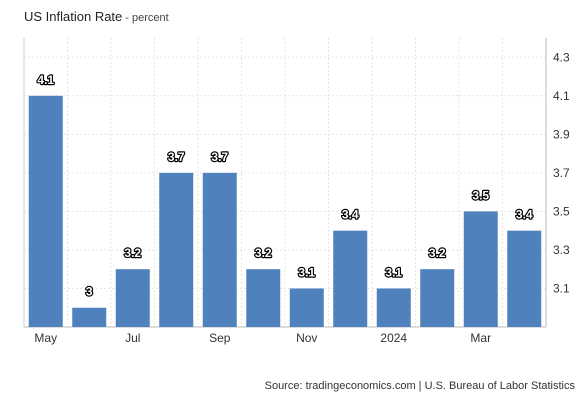 The width and height of the screenshot is (585, 400). What do you see at coordinates (306, 338) in the screenshot?
I see `x-tick-label: Nov` at bounding box center [306, 338].